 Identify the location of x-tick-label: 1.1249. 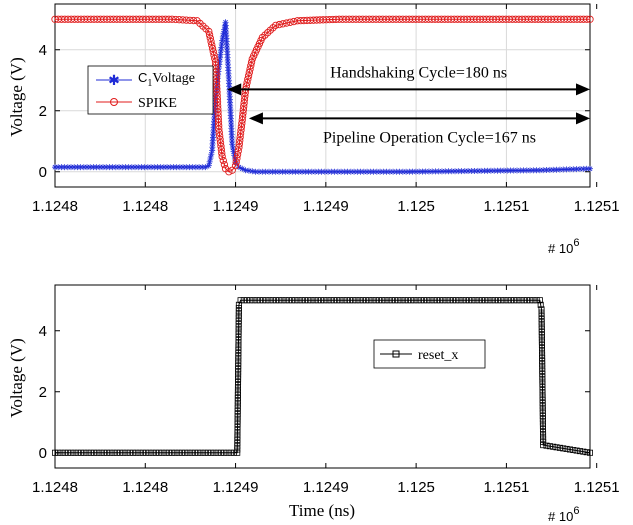
(236, 206).